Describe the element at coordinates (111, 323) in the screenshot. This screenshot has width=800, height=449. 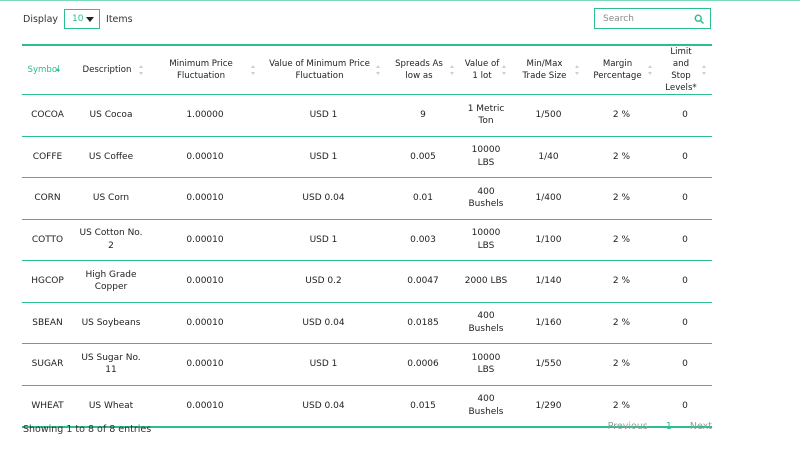
I see `cell-description: US Soybeans` at that location.